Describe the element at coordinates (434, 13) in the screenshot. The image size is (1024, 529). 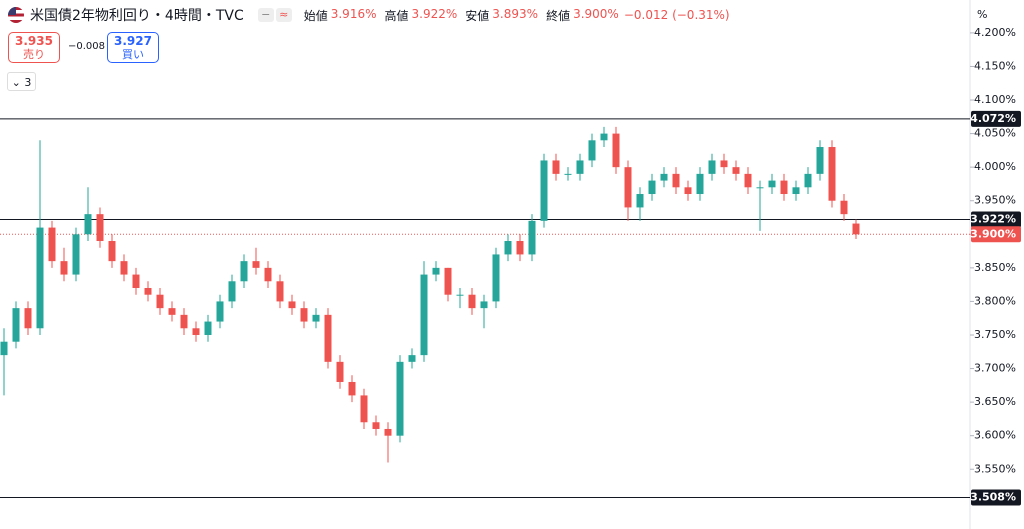
I see `ohlc-value: 3.922%` at that location.